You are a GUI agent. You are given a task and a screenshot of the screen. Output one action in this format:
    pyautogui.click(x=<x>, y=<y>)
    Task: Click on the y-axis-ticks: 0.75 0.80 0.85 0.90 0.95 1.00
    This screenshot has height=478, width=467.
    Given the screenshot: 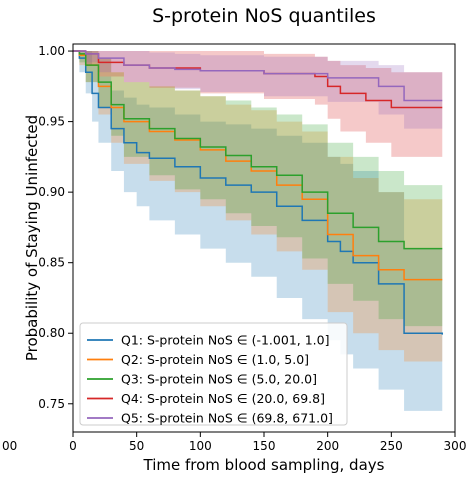 What is the action you would take?
    pyautogui.click(x=55, y=227)
    